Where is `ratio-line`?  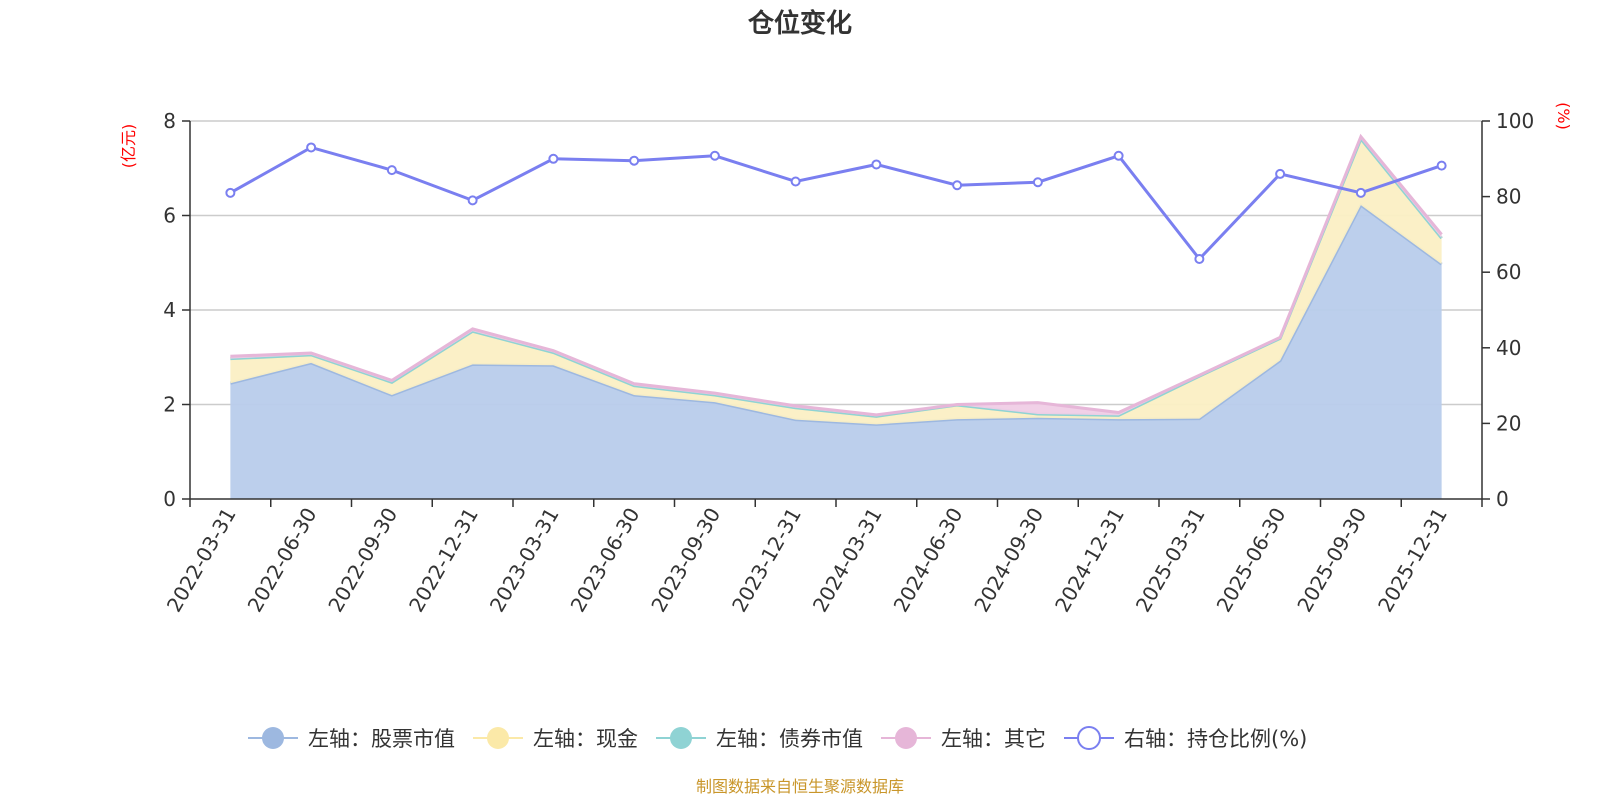
ratio-line is located at coordinates (836, 203).